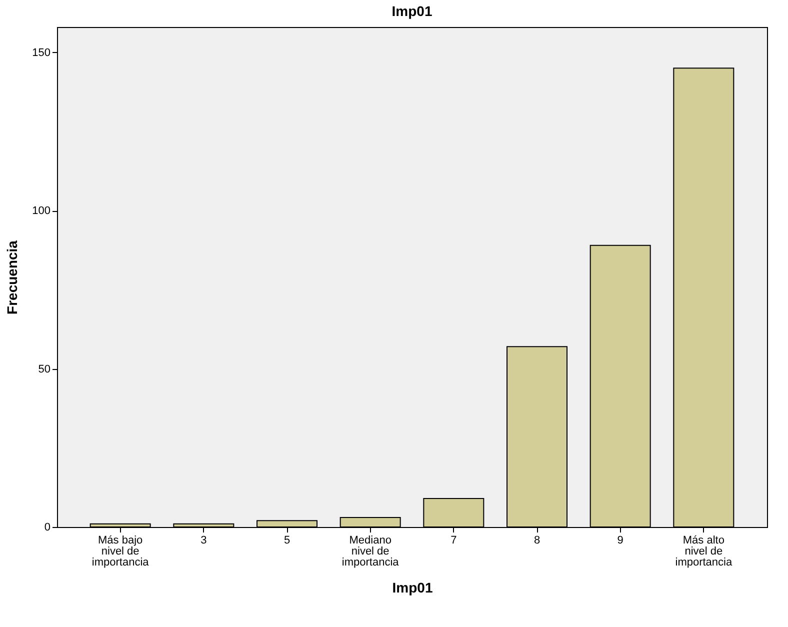  What do you see at coordinates (121, 551) in the screenshot?
I see `x-tick-label: Más bajo nivel de importancia` at bounding box center [121, 551].